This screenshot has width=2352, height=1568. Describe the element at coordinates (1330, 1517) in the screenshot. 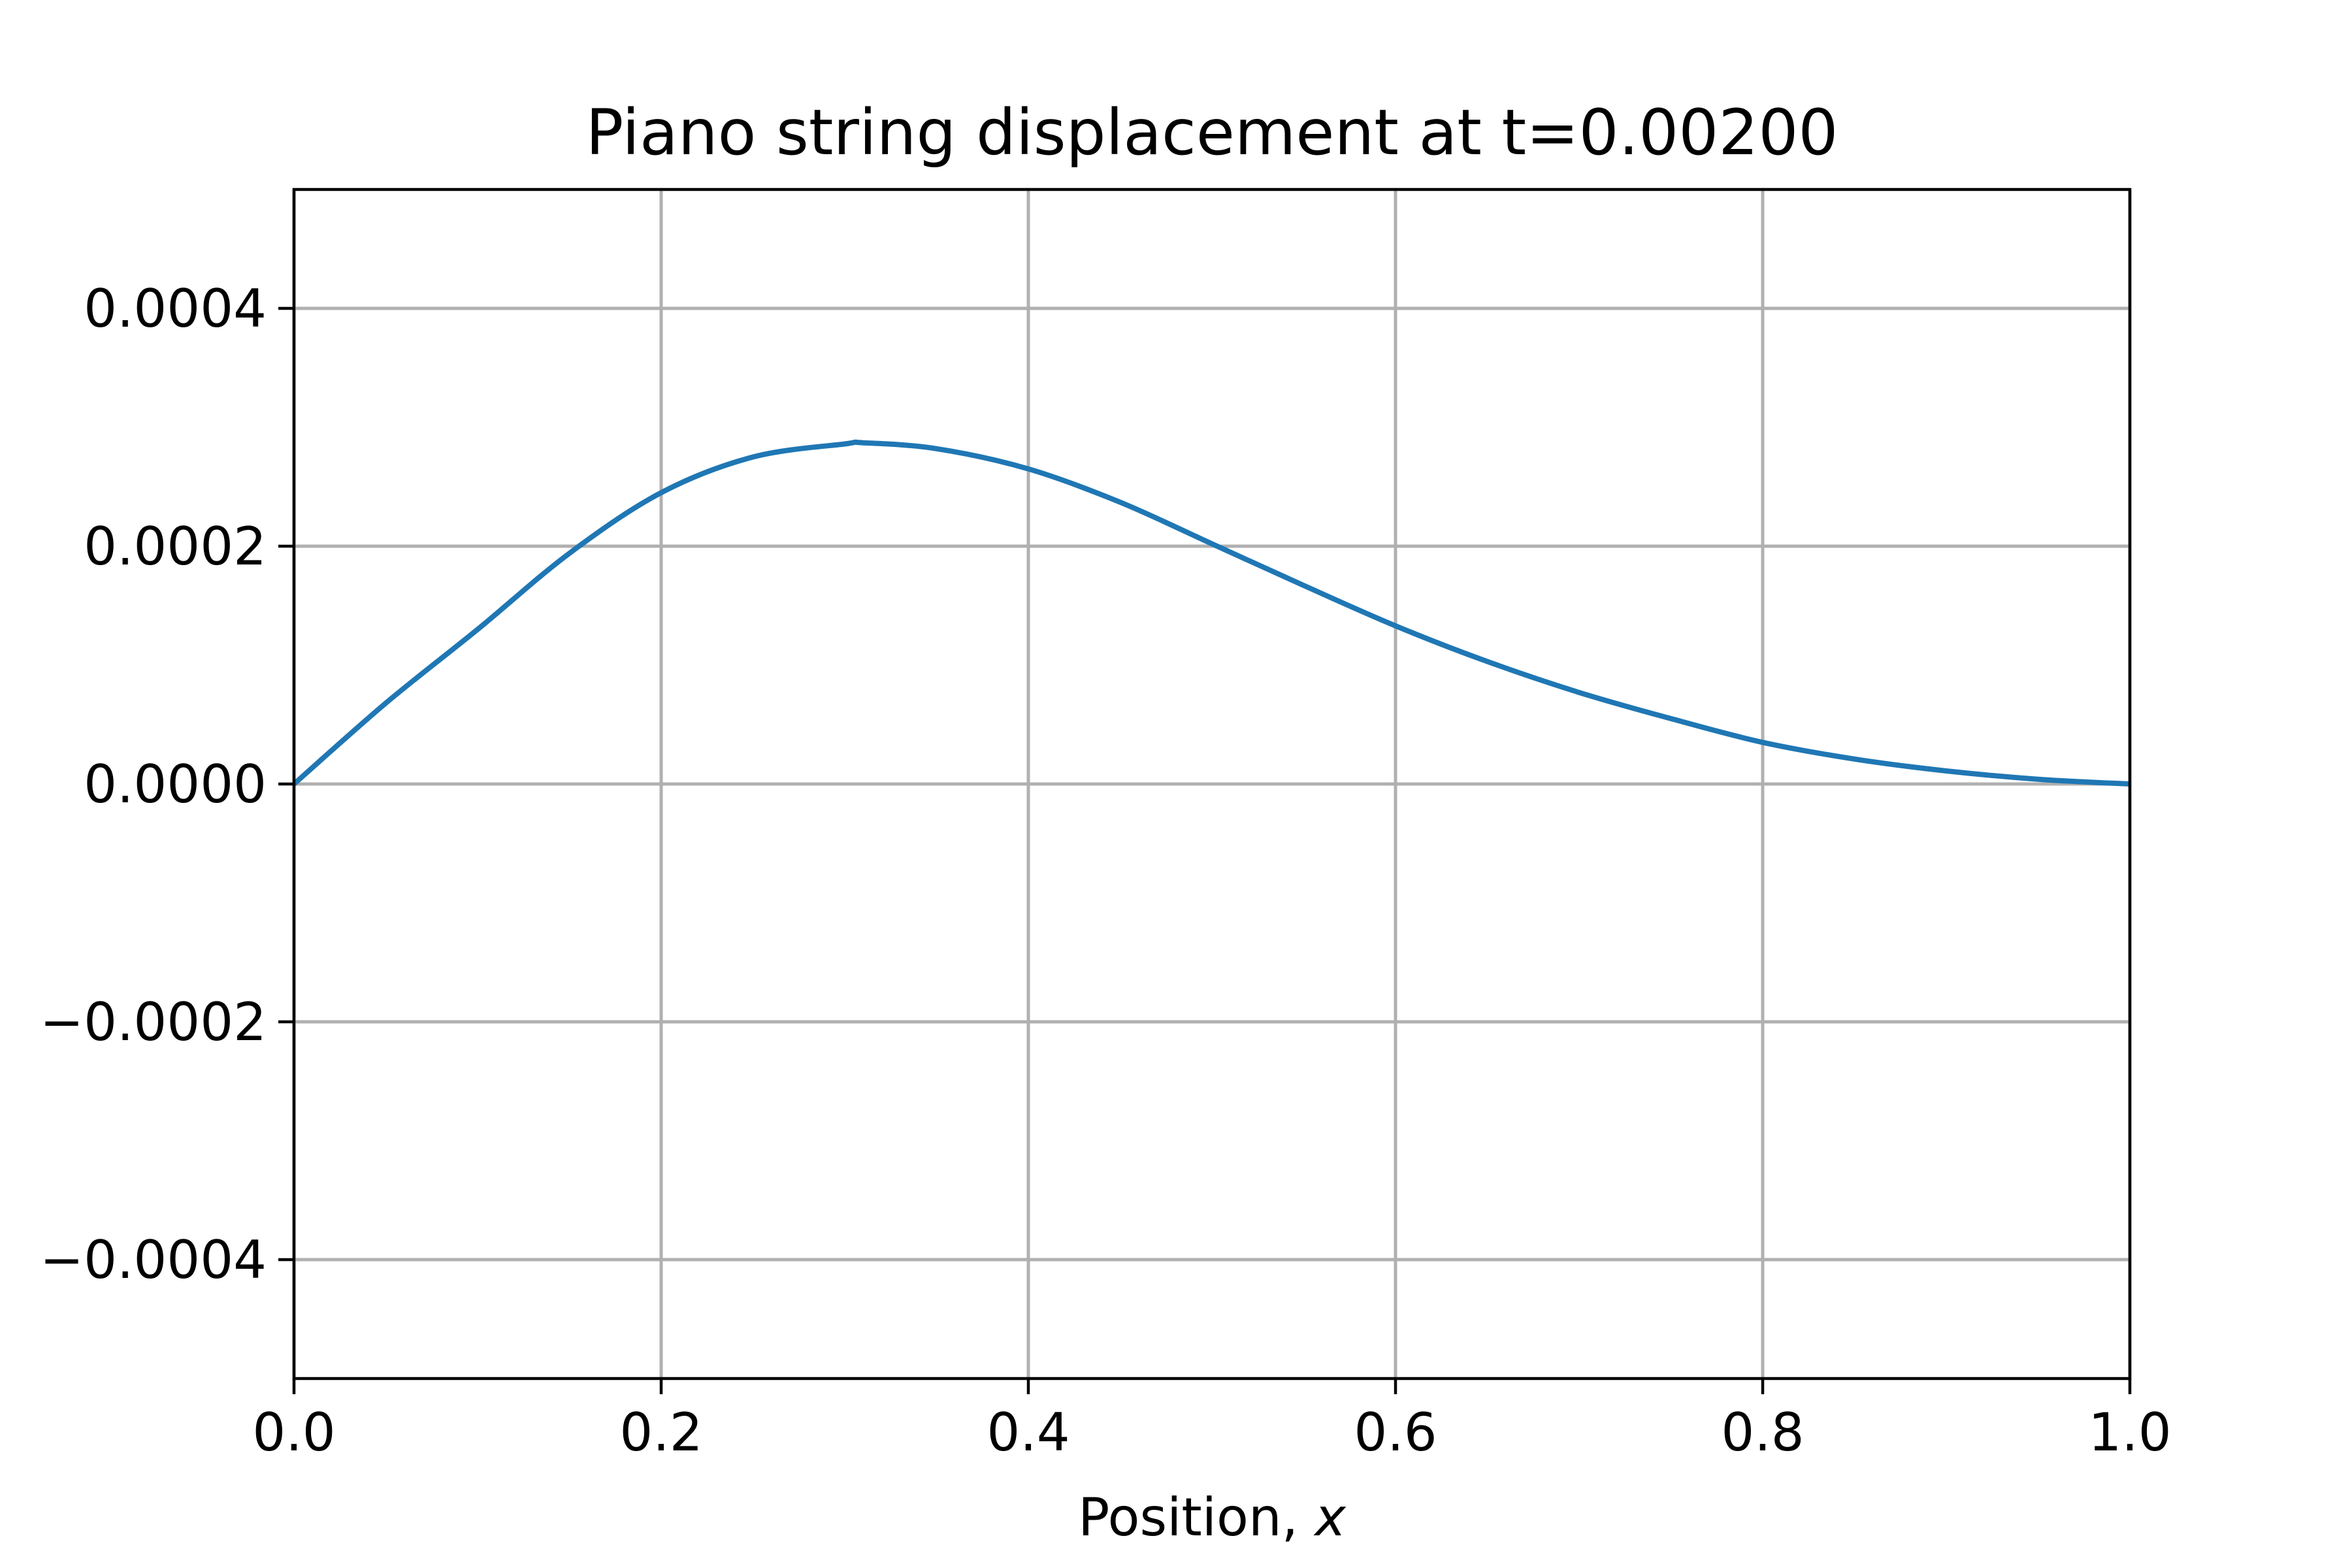

I see `x-axis-label-variable: x` at that location.